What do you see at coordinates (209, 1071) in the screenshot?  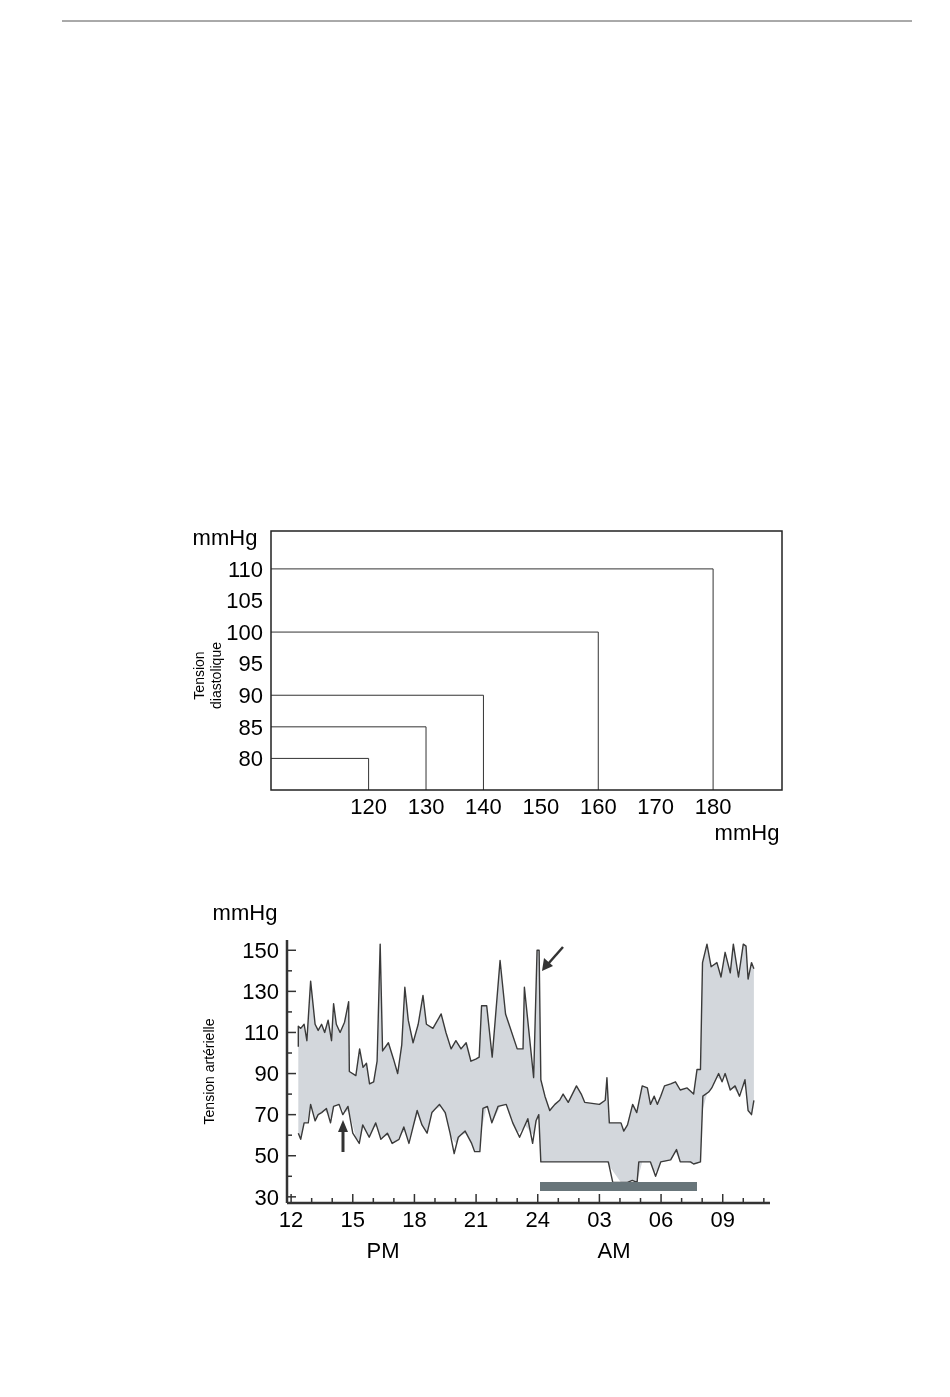 I see `y-axis-title: Tension artérielle` at bounding box center [209, 1071].